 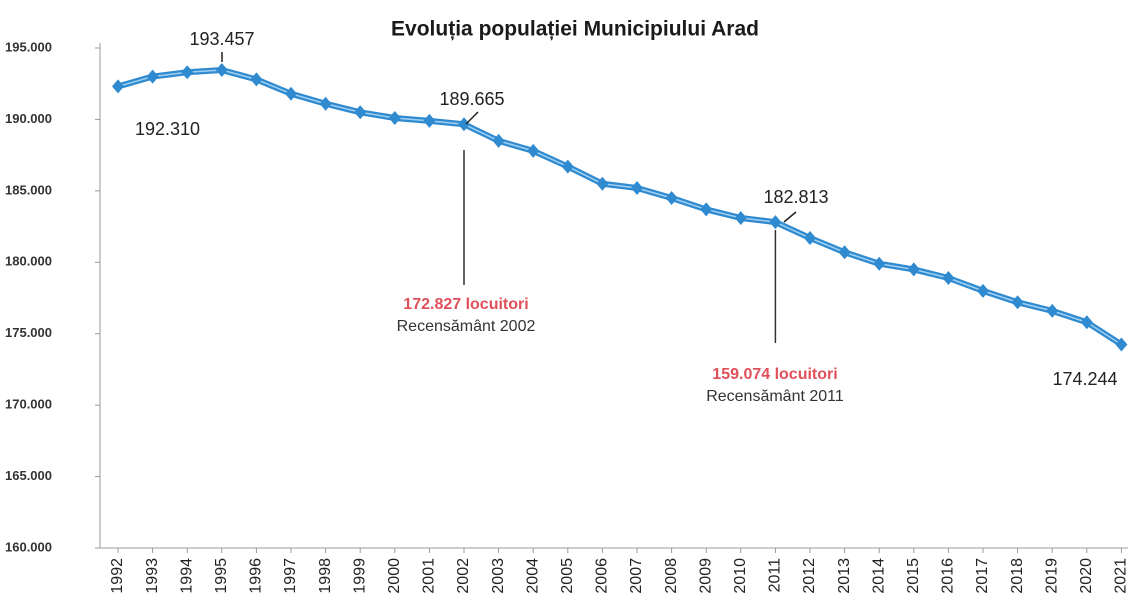 I want to click on y-tick-label: 185.000, so click(x=28, y=189).